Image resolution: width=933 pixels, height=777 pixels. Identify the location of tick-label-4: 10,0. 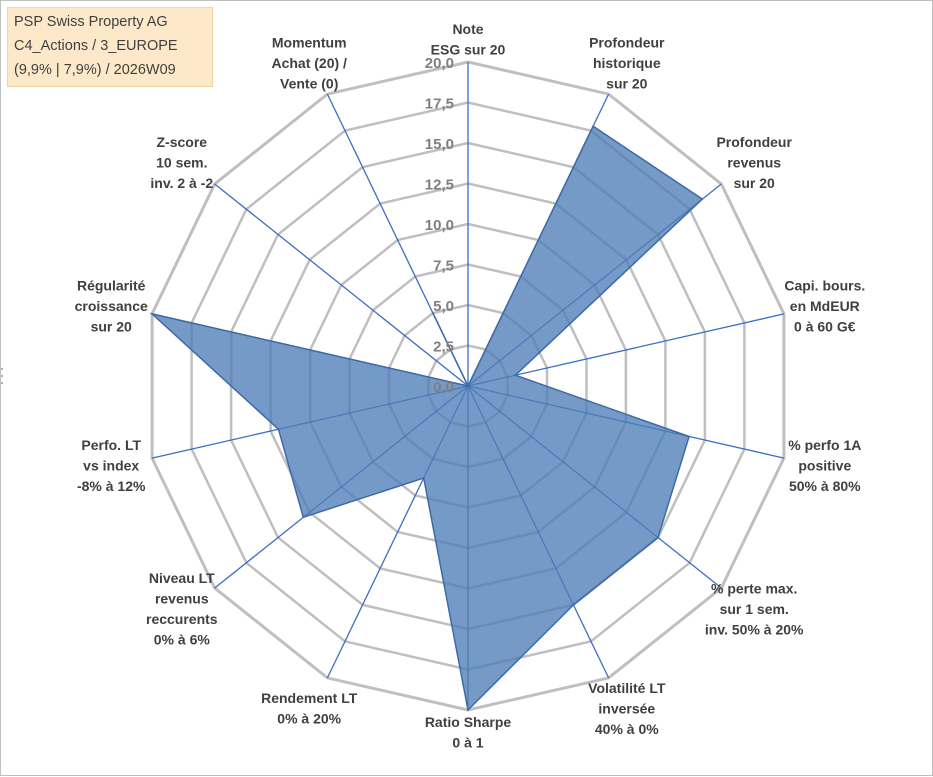
(439, 225).